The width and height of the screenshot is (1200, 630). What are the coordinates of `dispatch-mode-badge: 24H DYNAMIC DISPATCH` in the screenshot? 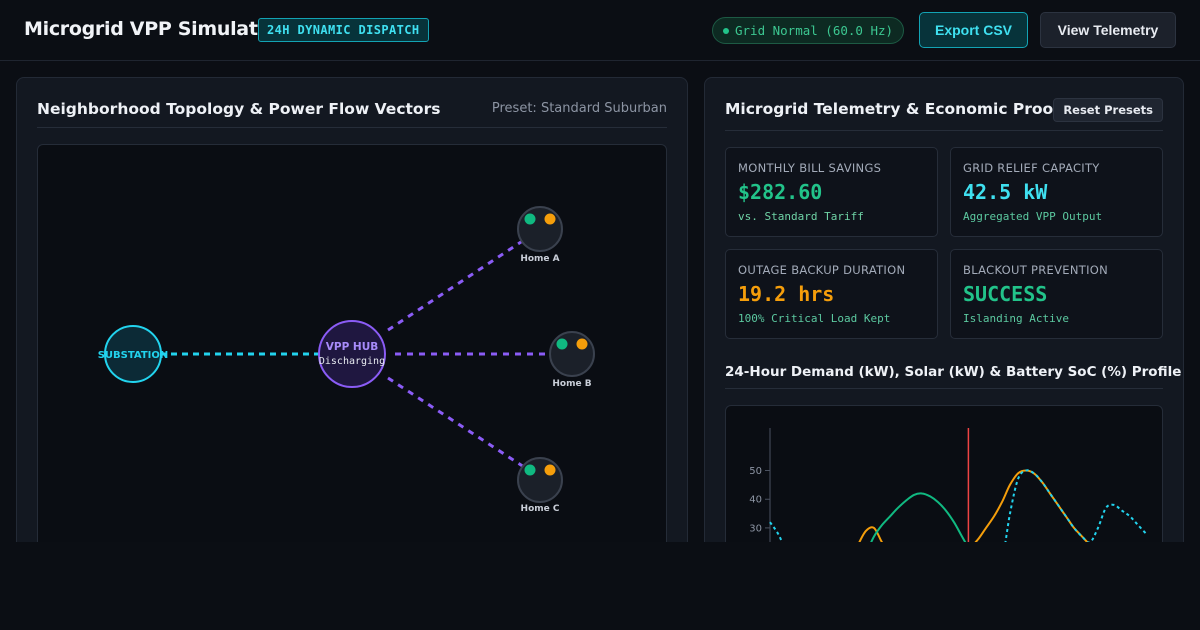 It's located at (343, 30).